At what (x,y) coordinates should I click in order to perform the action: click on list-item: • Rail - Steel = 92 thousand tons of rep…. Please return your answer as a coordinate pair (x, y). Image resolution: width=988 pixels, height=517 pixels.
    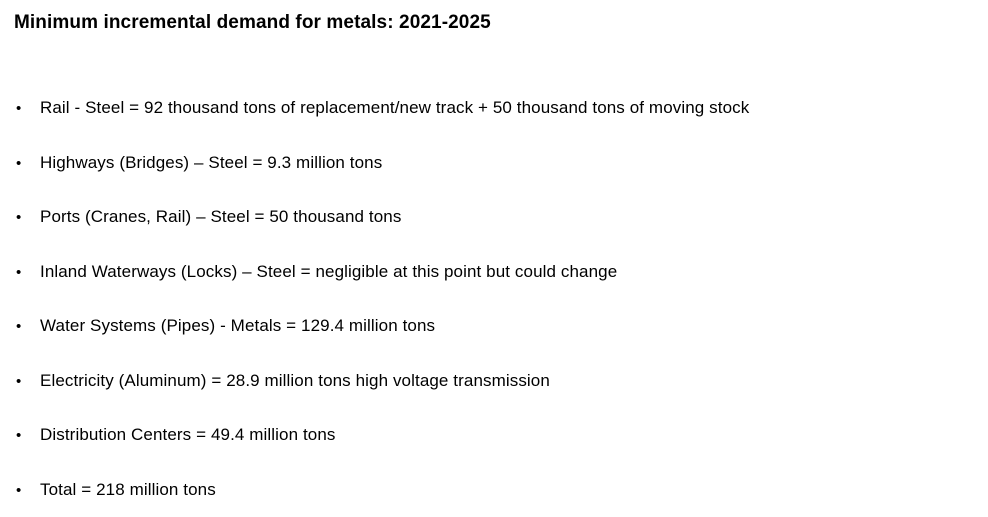
    Looking at the image, I should click on (494, 108).